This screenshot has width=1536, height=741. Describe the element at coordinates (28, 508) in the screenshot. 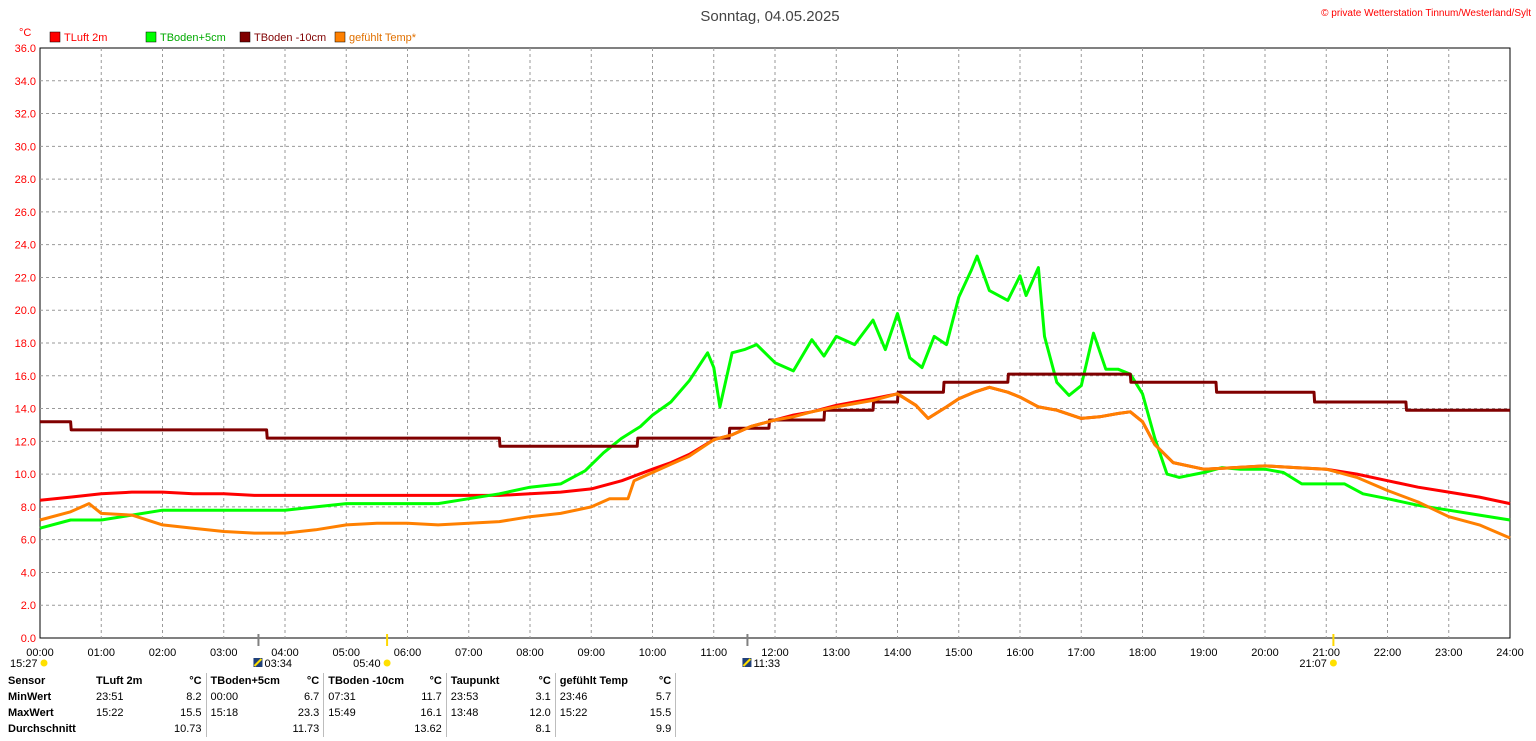

I see `y-tick-label: 8.0` at that location.